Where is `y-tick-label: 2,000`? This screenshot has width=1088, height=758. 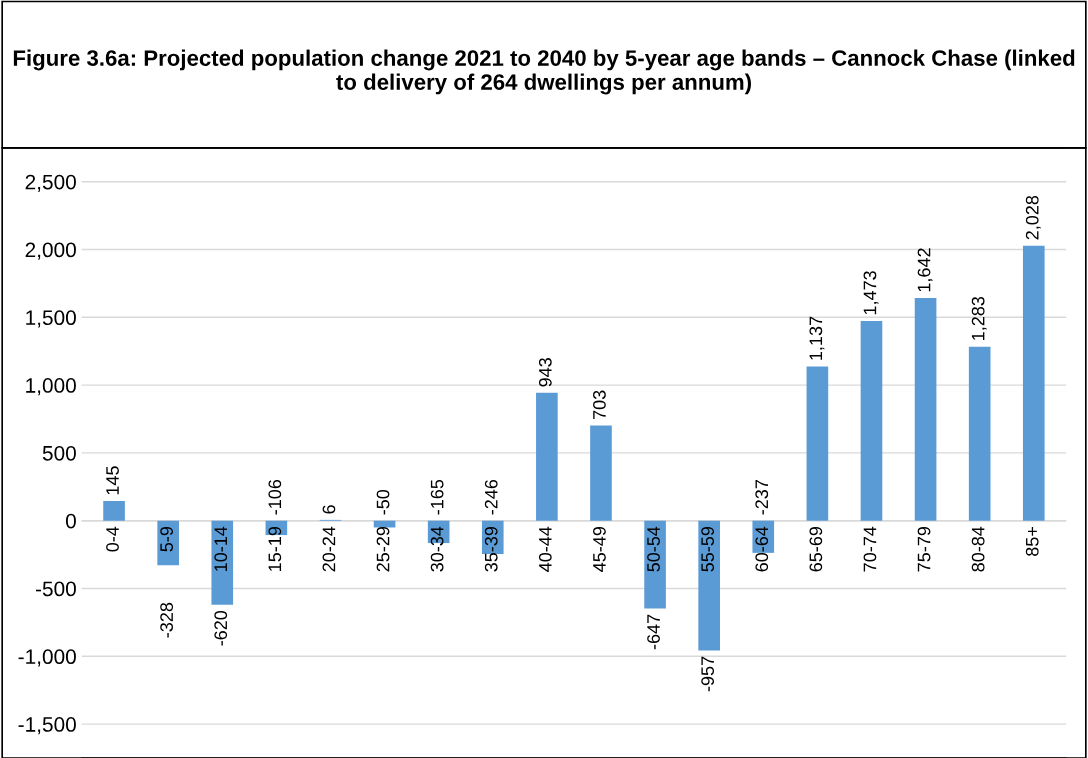
y-tick-label: 2,000 is located at coordinates (50, 251).